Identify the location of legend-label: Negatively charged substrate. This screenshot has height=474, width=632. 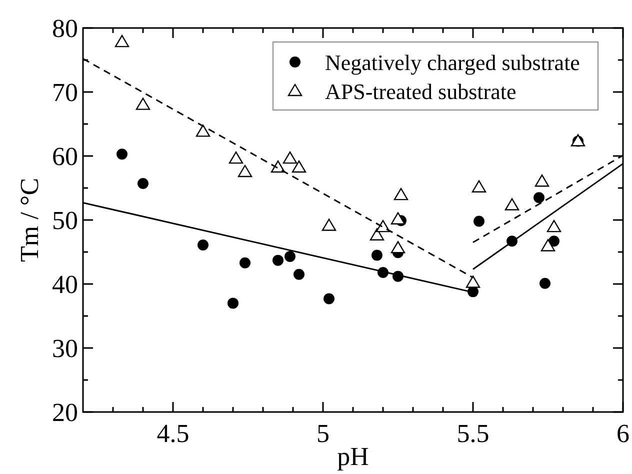
(452, 62).